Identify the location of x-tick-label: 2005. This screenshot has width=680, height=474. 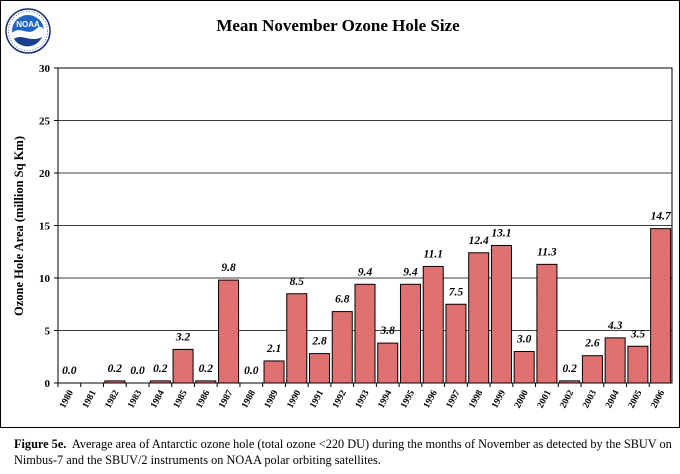
(636, 399).